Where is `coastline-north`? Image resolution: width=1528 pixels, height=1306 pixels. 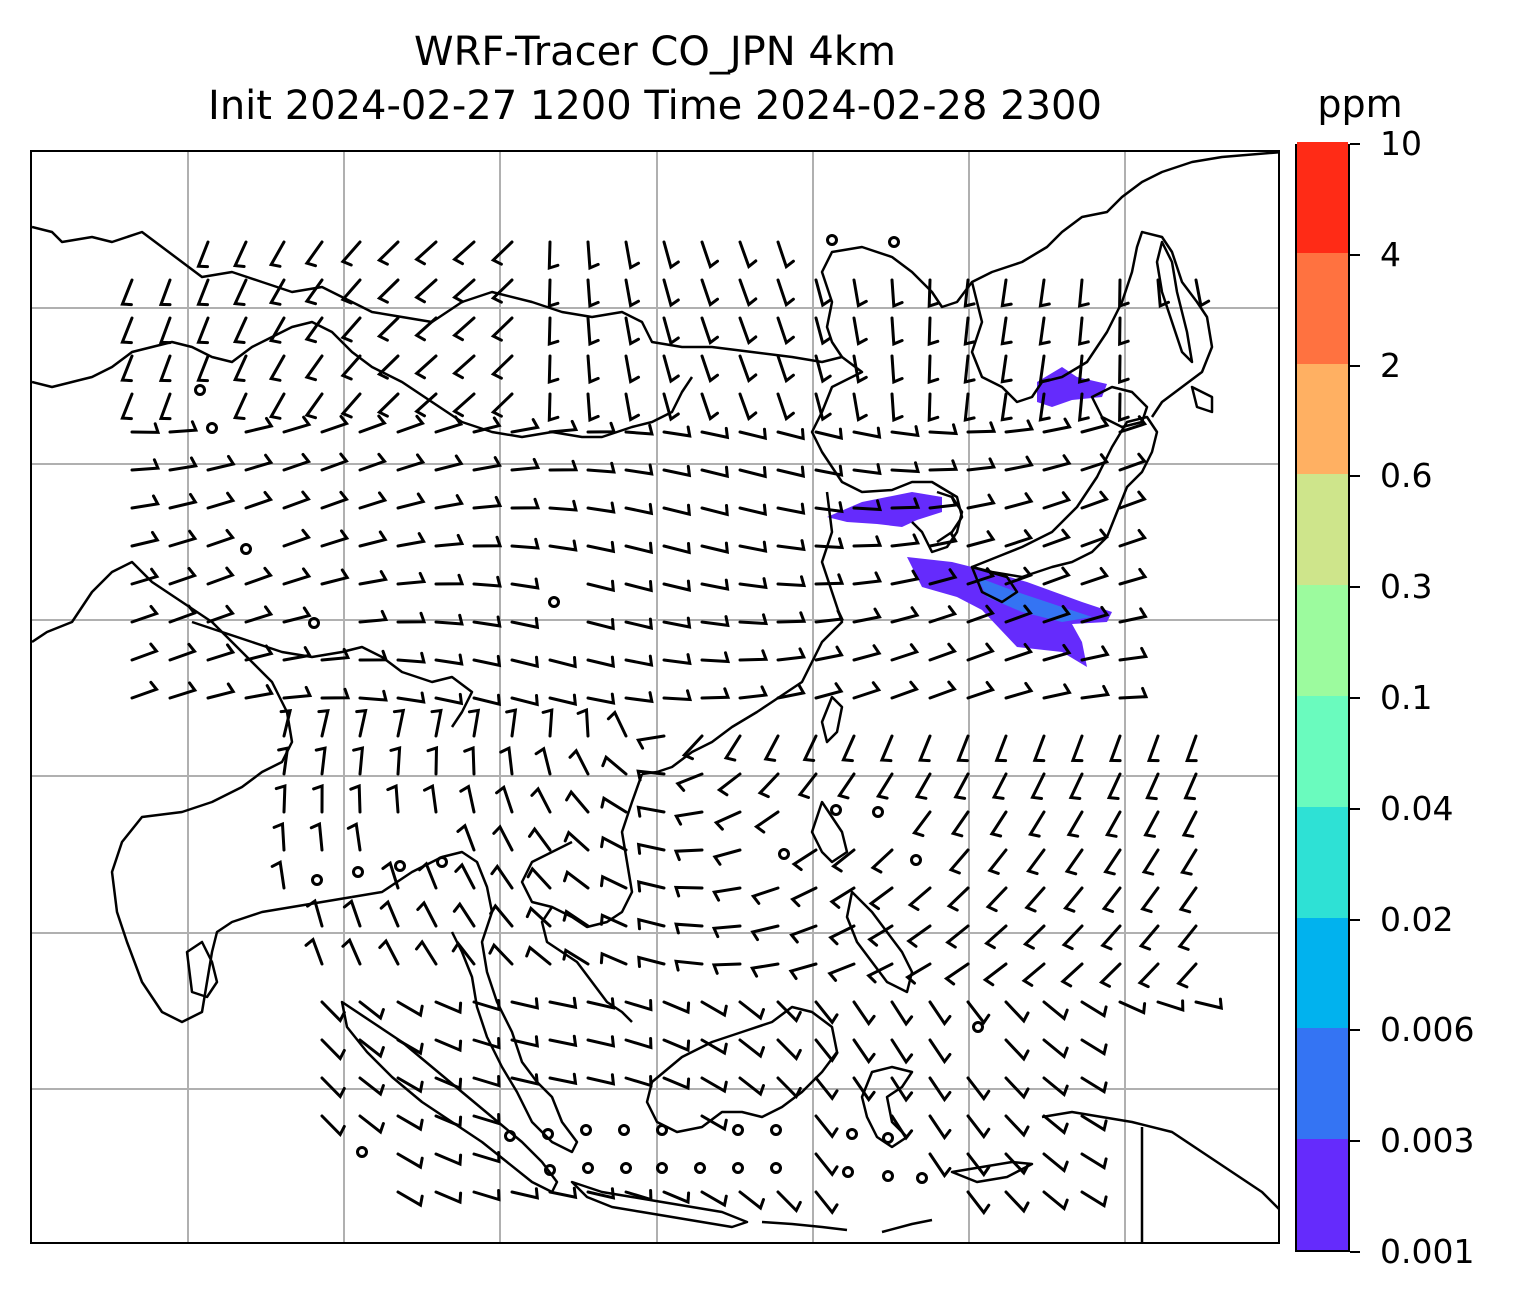 coastline-north is located at coordinates (655, 258).